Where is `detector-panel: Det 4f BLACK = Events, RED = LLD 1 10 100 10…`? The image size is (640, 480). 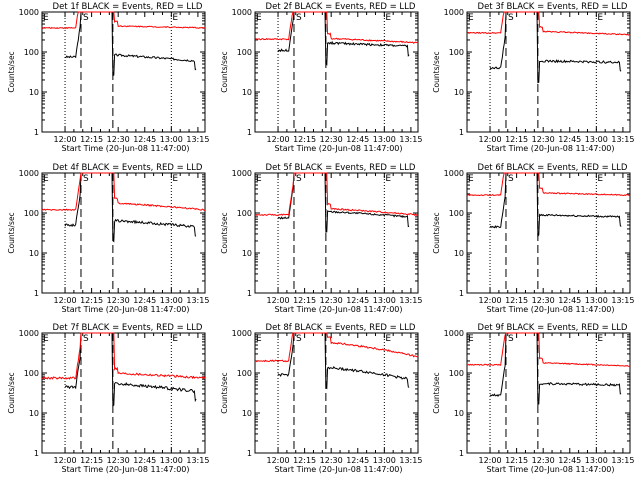 detector-panel: Det 4f BLACK = Events, RED = LLD 1 10 100 10… is located at coordinates (108, 238).